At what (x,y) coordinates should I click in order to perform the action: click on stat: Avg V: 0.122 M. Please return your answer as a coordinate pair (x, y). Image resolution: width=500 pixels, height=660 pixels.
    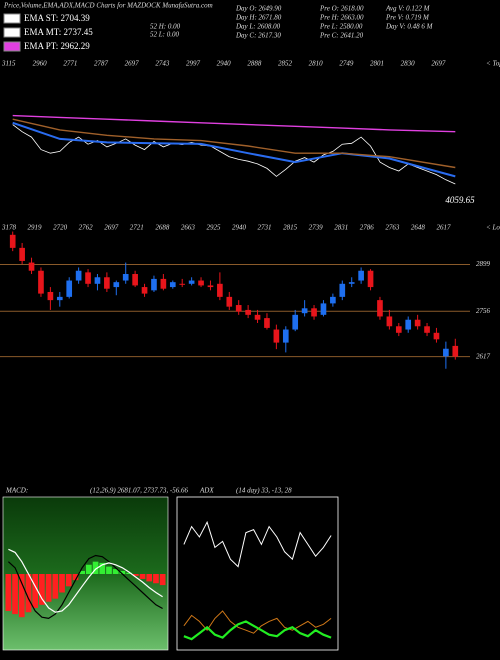
    Looking at the image, I should click on (408, 9).